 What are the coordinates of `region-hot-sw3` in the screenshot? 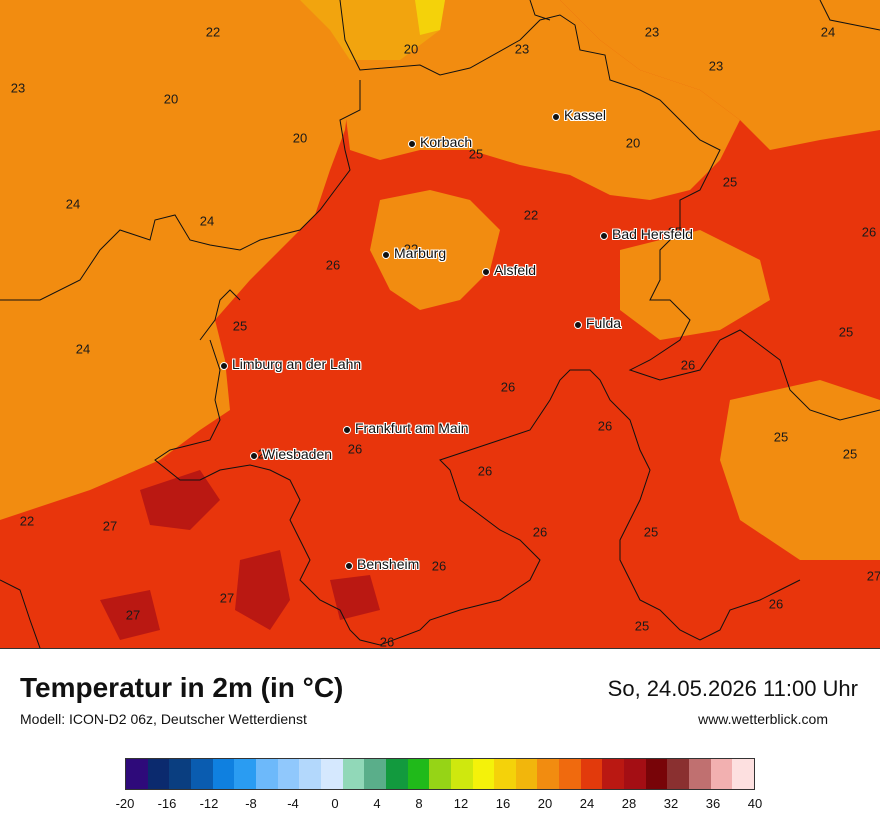 It's located at (130, 615).